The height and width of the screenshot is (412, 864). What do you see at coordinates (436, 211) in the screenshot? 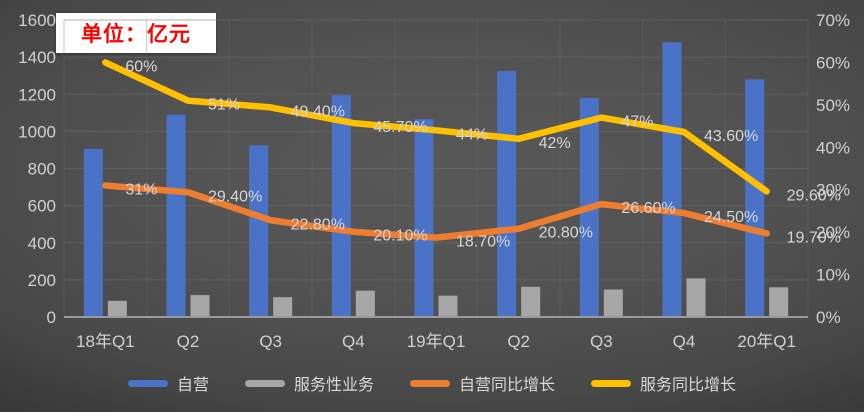
I see `line-自营同比增长` at bounding box center [436, 211].